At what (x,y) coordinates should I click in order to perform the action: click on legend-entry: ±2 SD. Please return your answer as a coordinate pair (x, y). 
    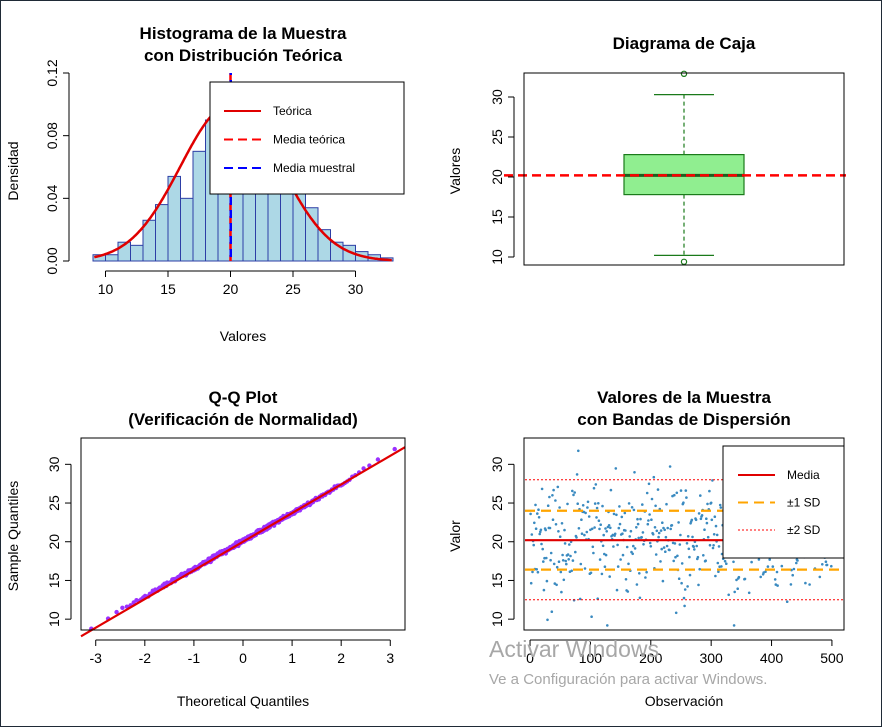
    Looking at the image, I should click on (804, 530).